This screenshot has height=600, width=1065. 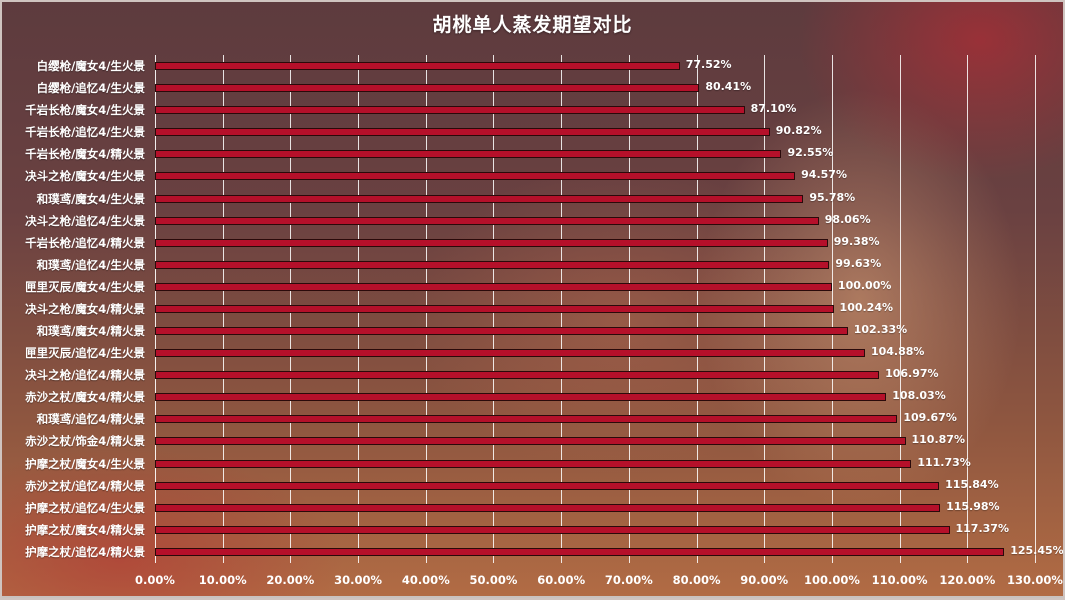 What do you see at coordinates (85, 507) in the screenshot?
I see `category-label: 护摩之杖/追忆4/生火景` at bounding box center [85, 507].